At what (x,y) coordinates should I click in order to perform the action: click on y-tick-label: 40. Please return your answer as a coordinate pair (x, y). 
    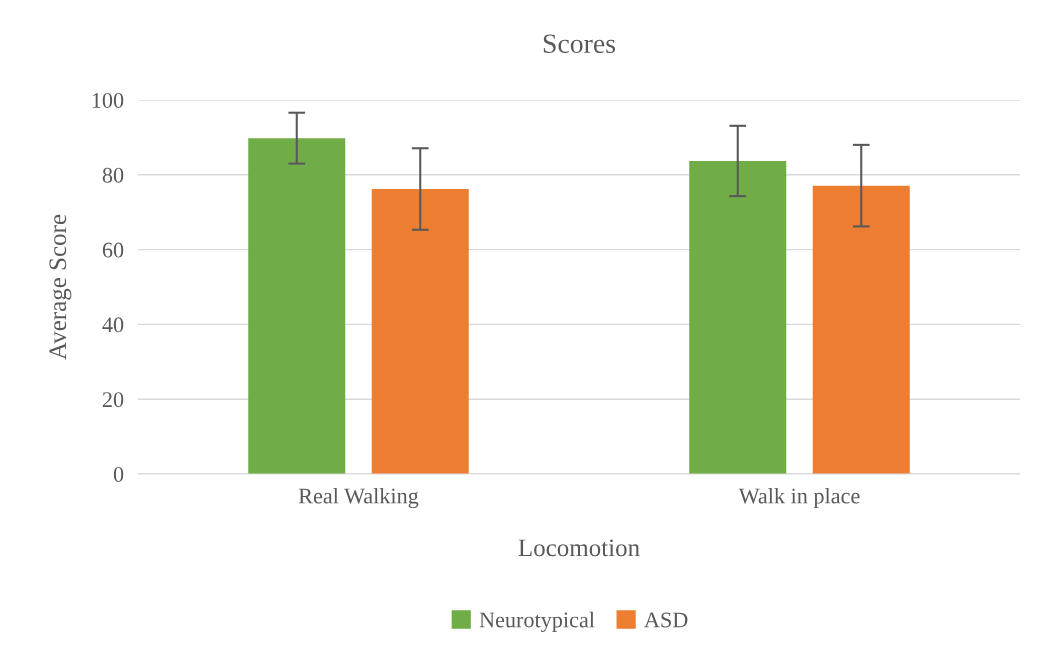
    Looking at the image, I should click on (113, 325).